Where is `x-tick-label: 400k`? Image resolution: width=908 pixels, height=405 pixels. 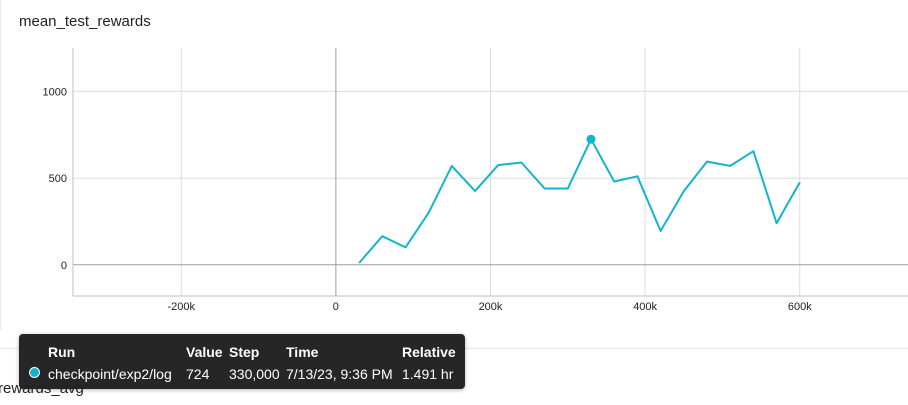 x-tick-label: 400k is located at coordinates (645, 307).